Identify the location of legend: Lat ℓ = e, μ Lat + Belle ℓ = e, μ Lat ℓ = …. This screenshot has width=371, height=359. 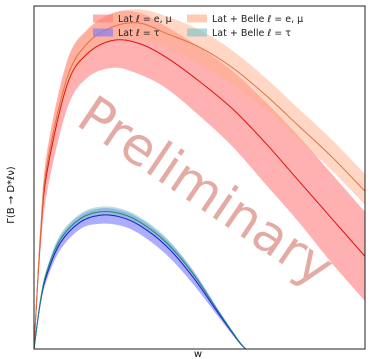
(198, 26).